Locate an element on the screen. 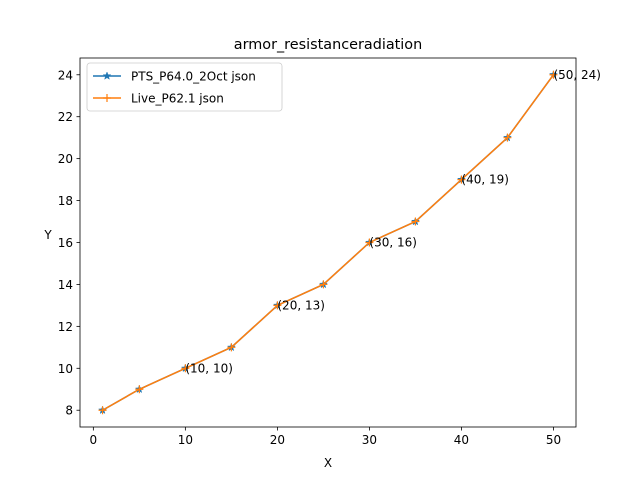  x-tick-label: 40 is located at coordinates (461, 440).